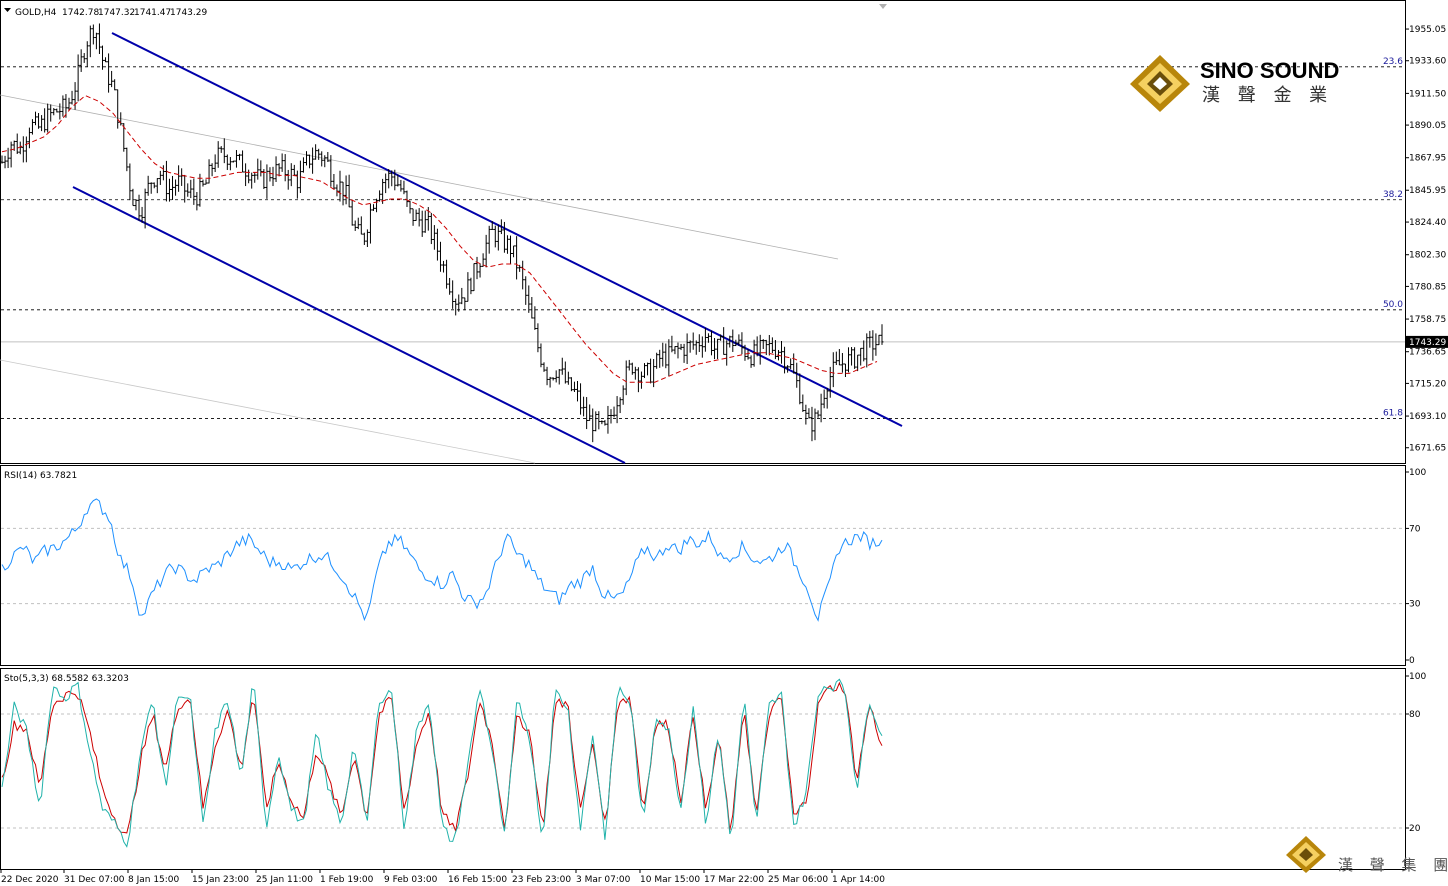 This screenshot has width=1448, height=886. Describe the element at coordinates (30, 880) in the screenshot. I see `time-tick-label: 22 Dec 2020` at that location.